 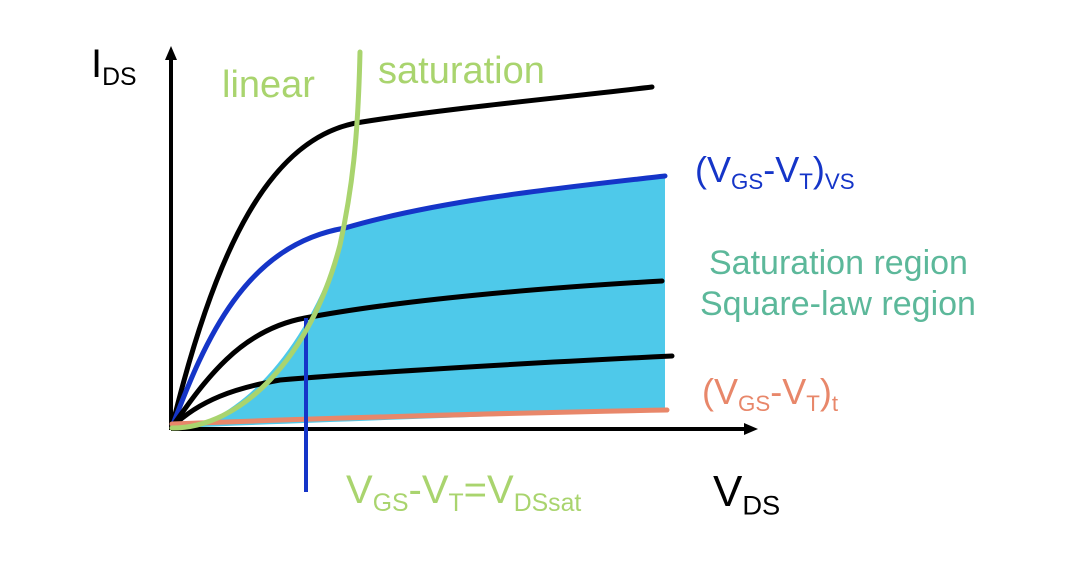 What do you see at coordinates (747, 494) in the screenshot?
I see `x-axis-label: VDS` at bounding box center [747, 494].